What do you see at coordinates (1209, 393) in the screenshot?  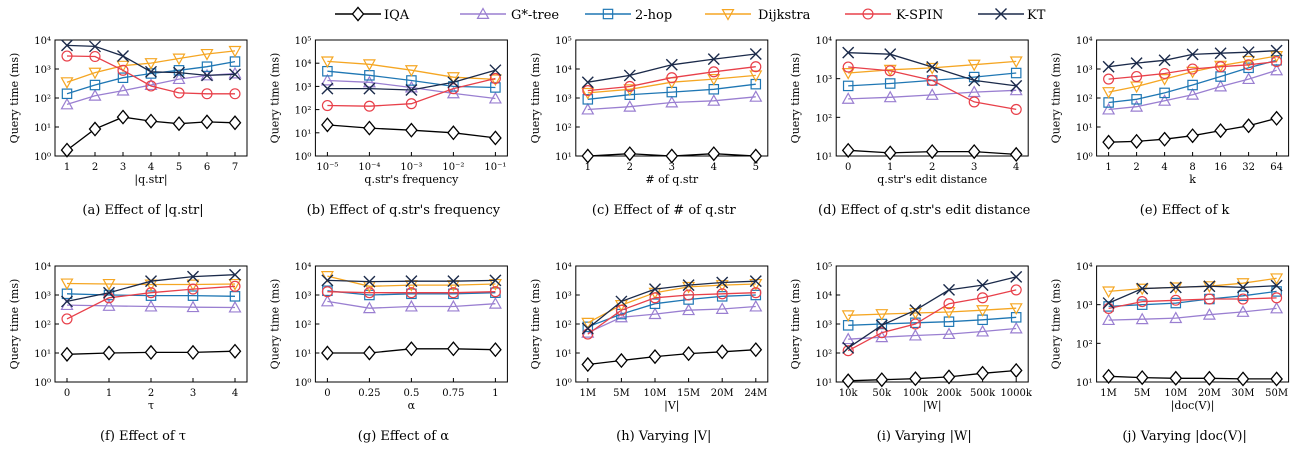 I see `x-tick-label: 20M` at bounding box center [1209, 393].